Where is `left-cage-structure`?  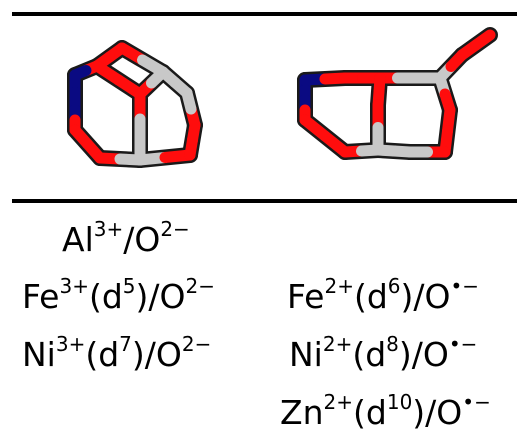
left-cage-structure is located at coordinates (135, 104).